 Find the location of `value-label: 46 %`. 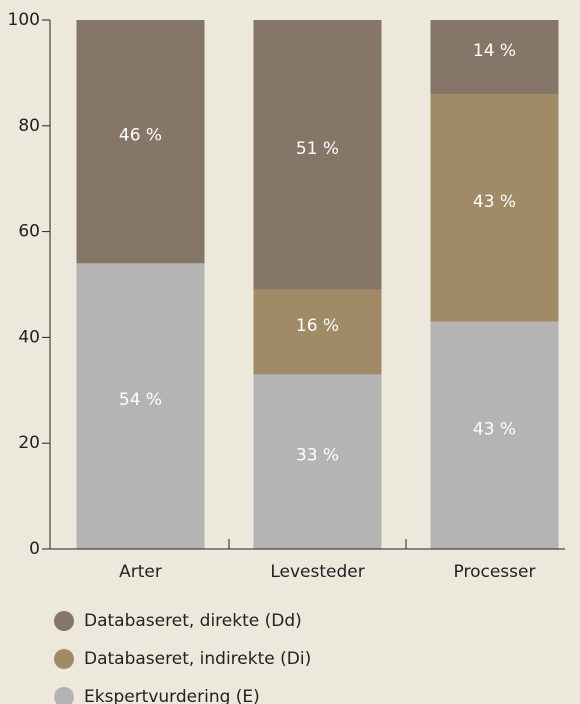

value-label: 46 % is located at coordinates (140, 136).